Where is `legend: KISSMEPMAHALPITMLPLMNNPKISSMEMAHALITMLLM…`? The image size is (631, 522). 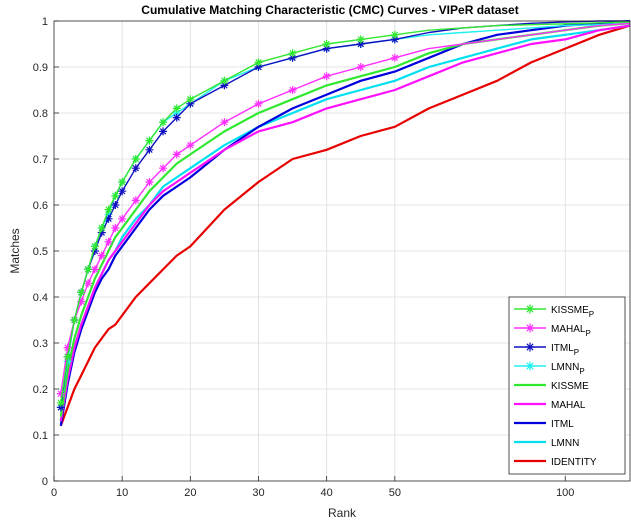 legend: KISSMEPMAHALPITMLPLMNNPKISSMEMAHALITMLLM… is located at coordinates (567, 385).